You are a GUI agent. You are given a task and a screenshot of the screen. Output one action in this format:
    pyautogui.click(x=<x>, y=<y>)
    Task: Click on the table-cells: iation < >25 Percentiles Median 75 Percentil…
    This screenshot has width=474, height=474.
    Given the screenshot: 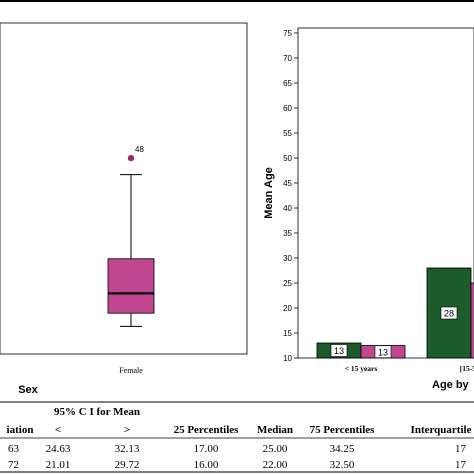 What is the action you would take?
    pyautogui.click(x=237, y=447)
    